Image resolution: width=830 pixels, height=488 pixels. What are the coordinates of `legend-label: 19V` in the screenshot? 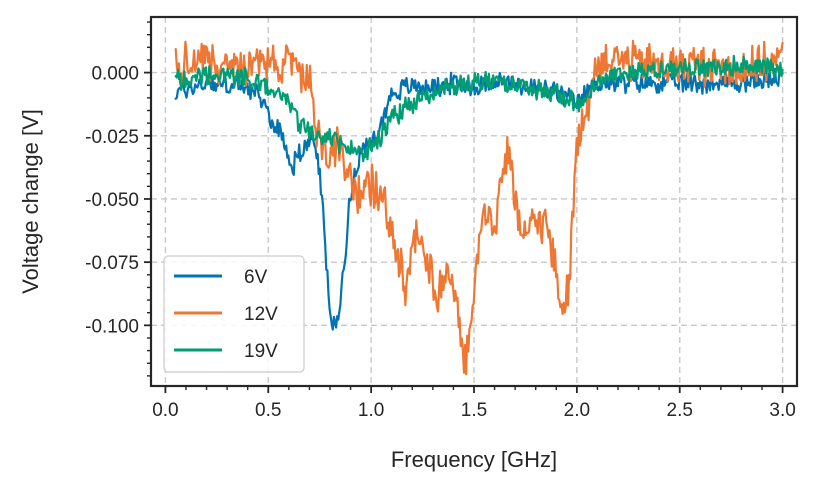 It's located at (261, 351).